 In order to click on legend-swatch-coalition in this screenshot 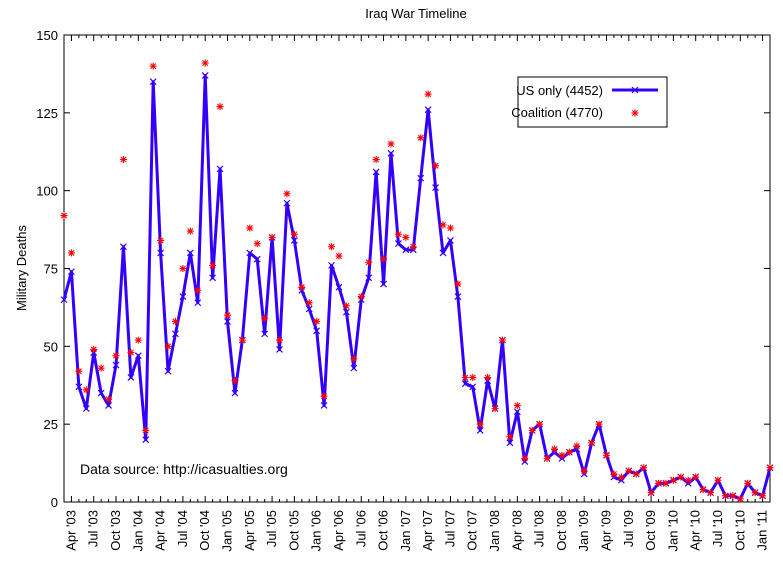, I will do `click(635, 113)`.